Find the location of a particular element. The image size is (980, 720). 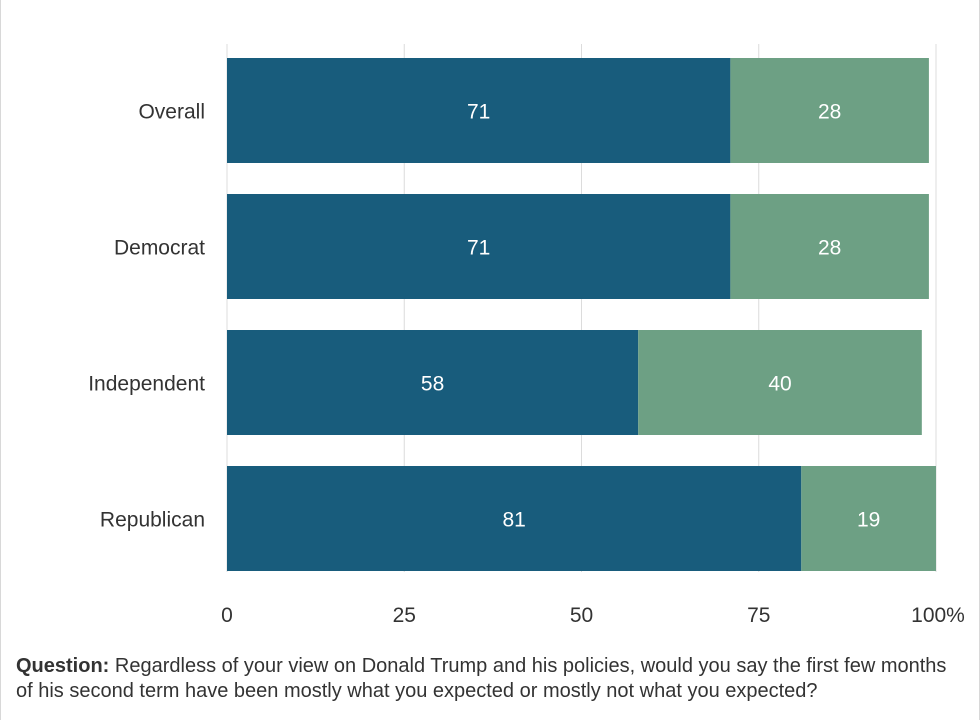

bar-democrat-seg2 is located at coordinates (829, 246).